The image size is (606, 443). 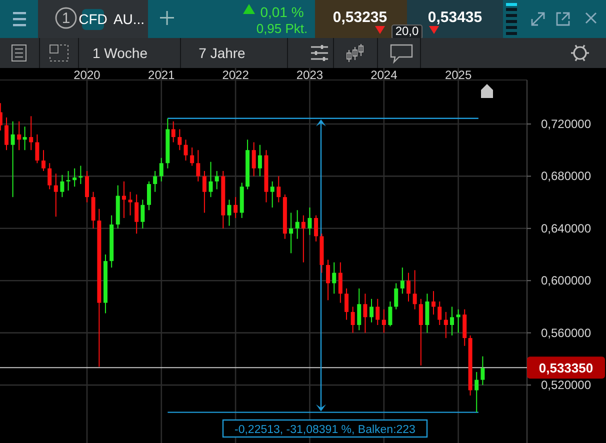 What do you see at coordinates (458, 75) in the screenshot?
I see `x-tick-label: 2025` at bounding box center [458, 75].